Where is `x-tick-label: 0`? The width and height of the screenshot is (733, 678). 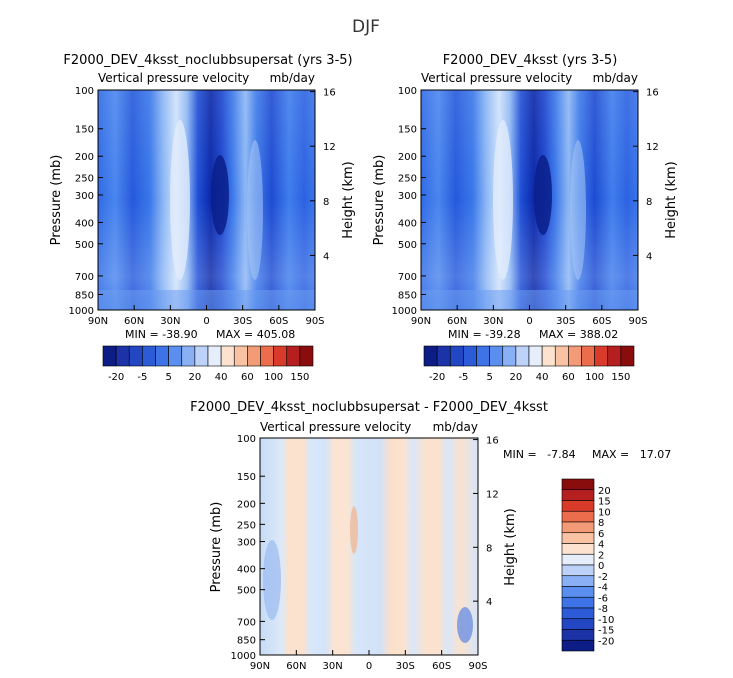
x-tick-label: 0 is located at coordinates (206, 321).